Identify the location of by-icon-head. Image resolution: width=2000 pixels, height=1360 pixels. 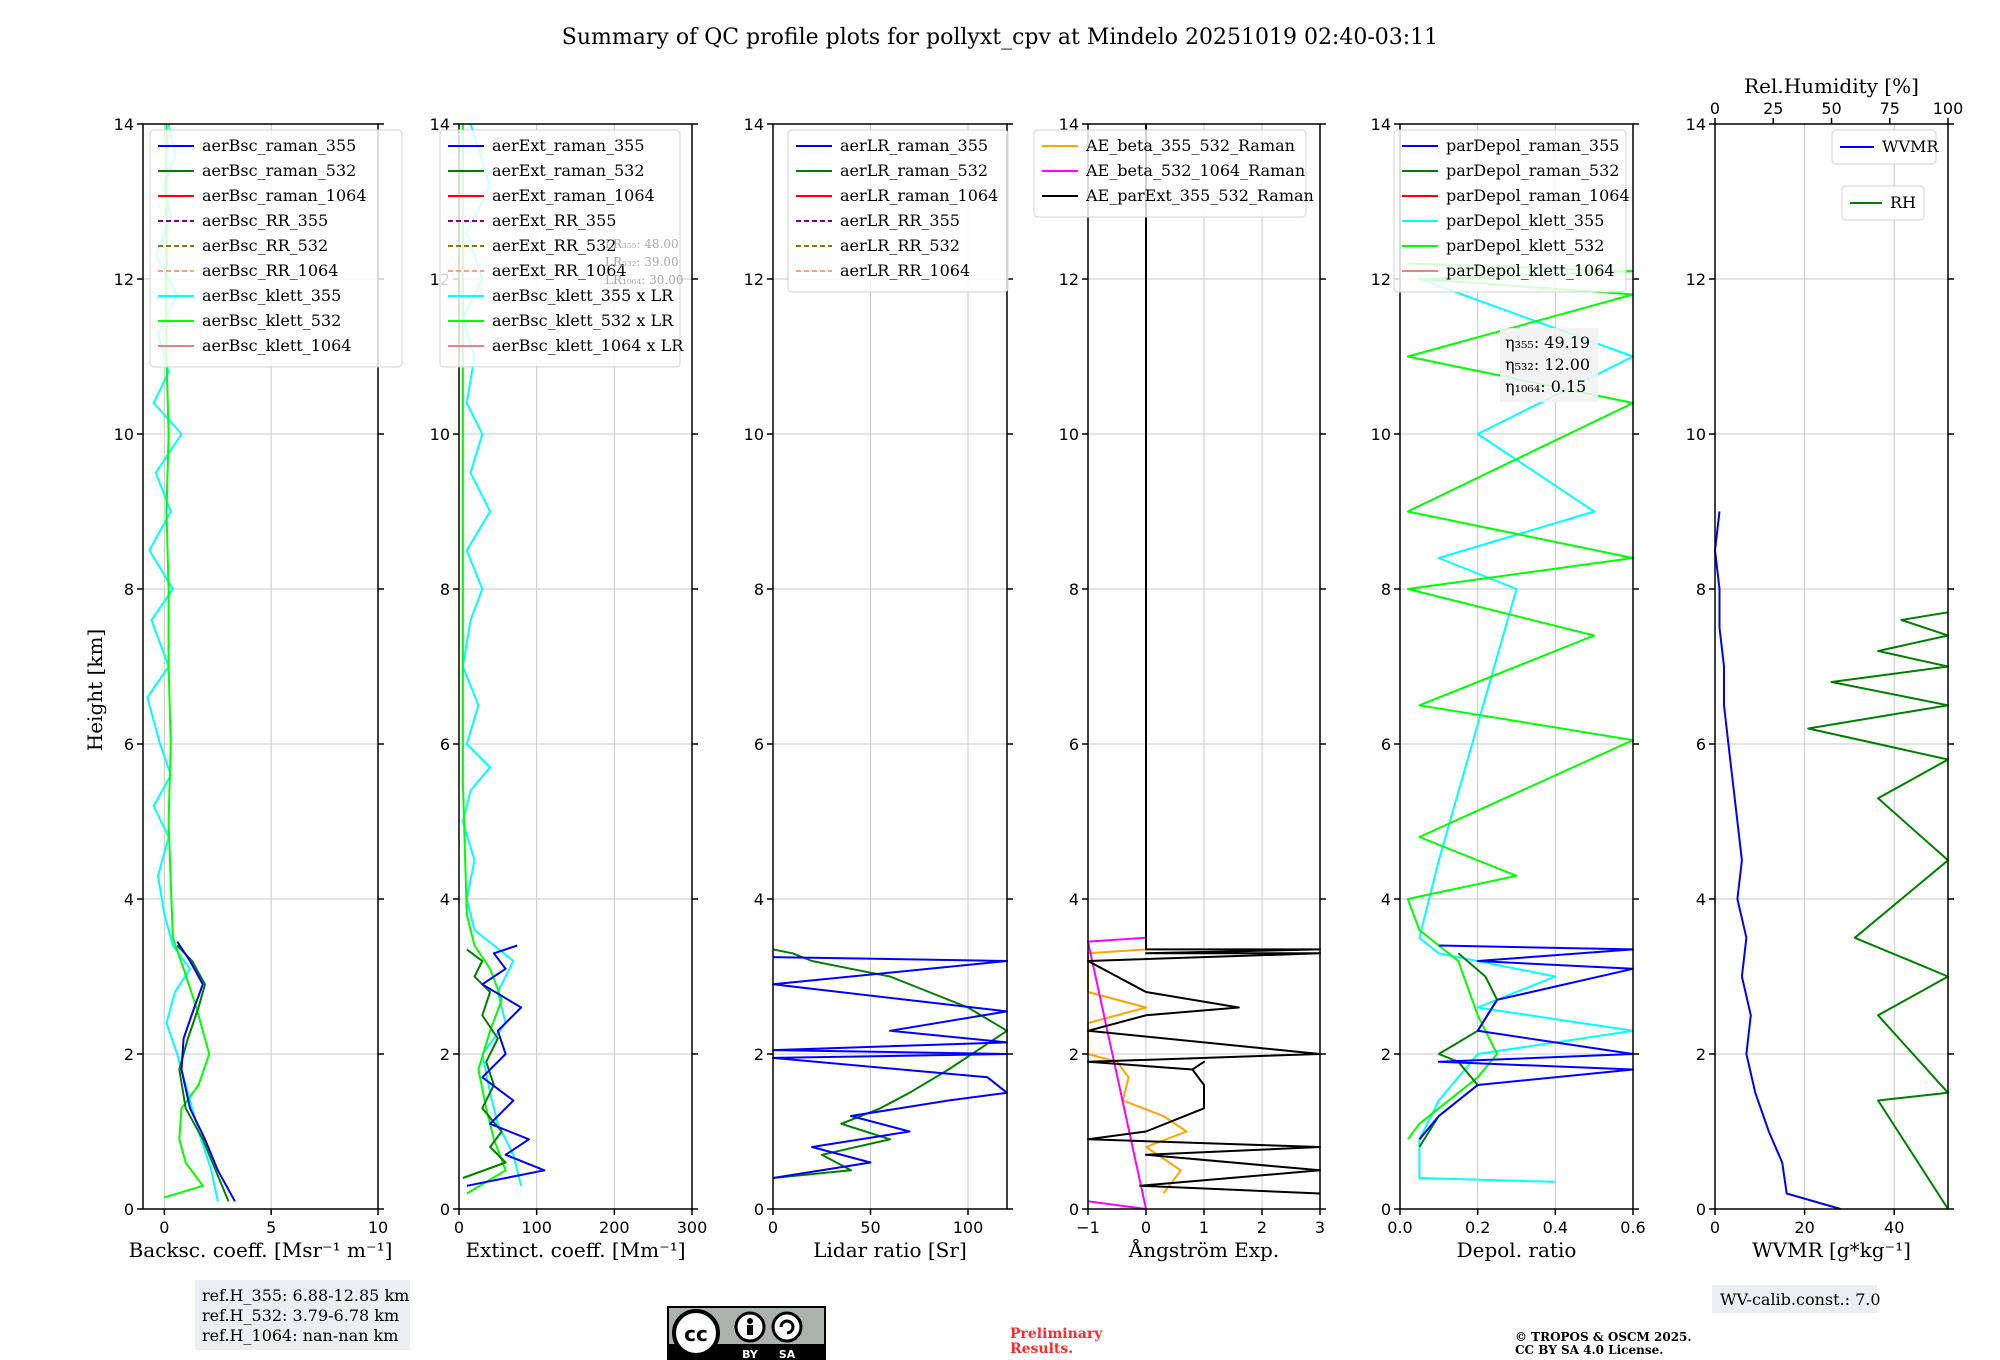
(750, 1321).